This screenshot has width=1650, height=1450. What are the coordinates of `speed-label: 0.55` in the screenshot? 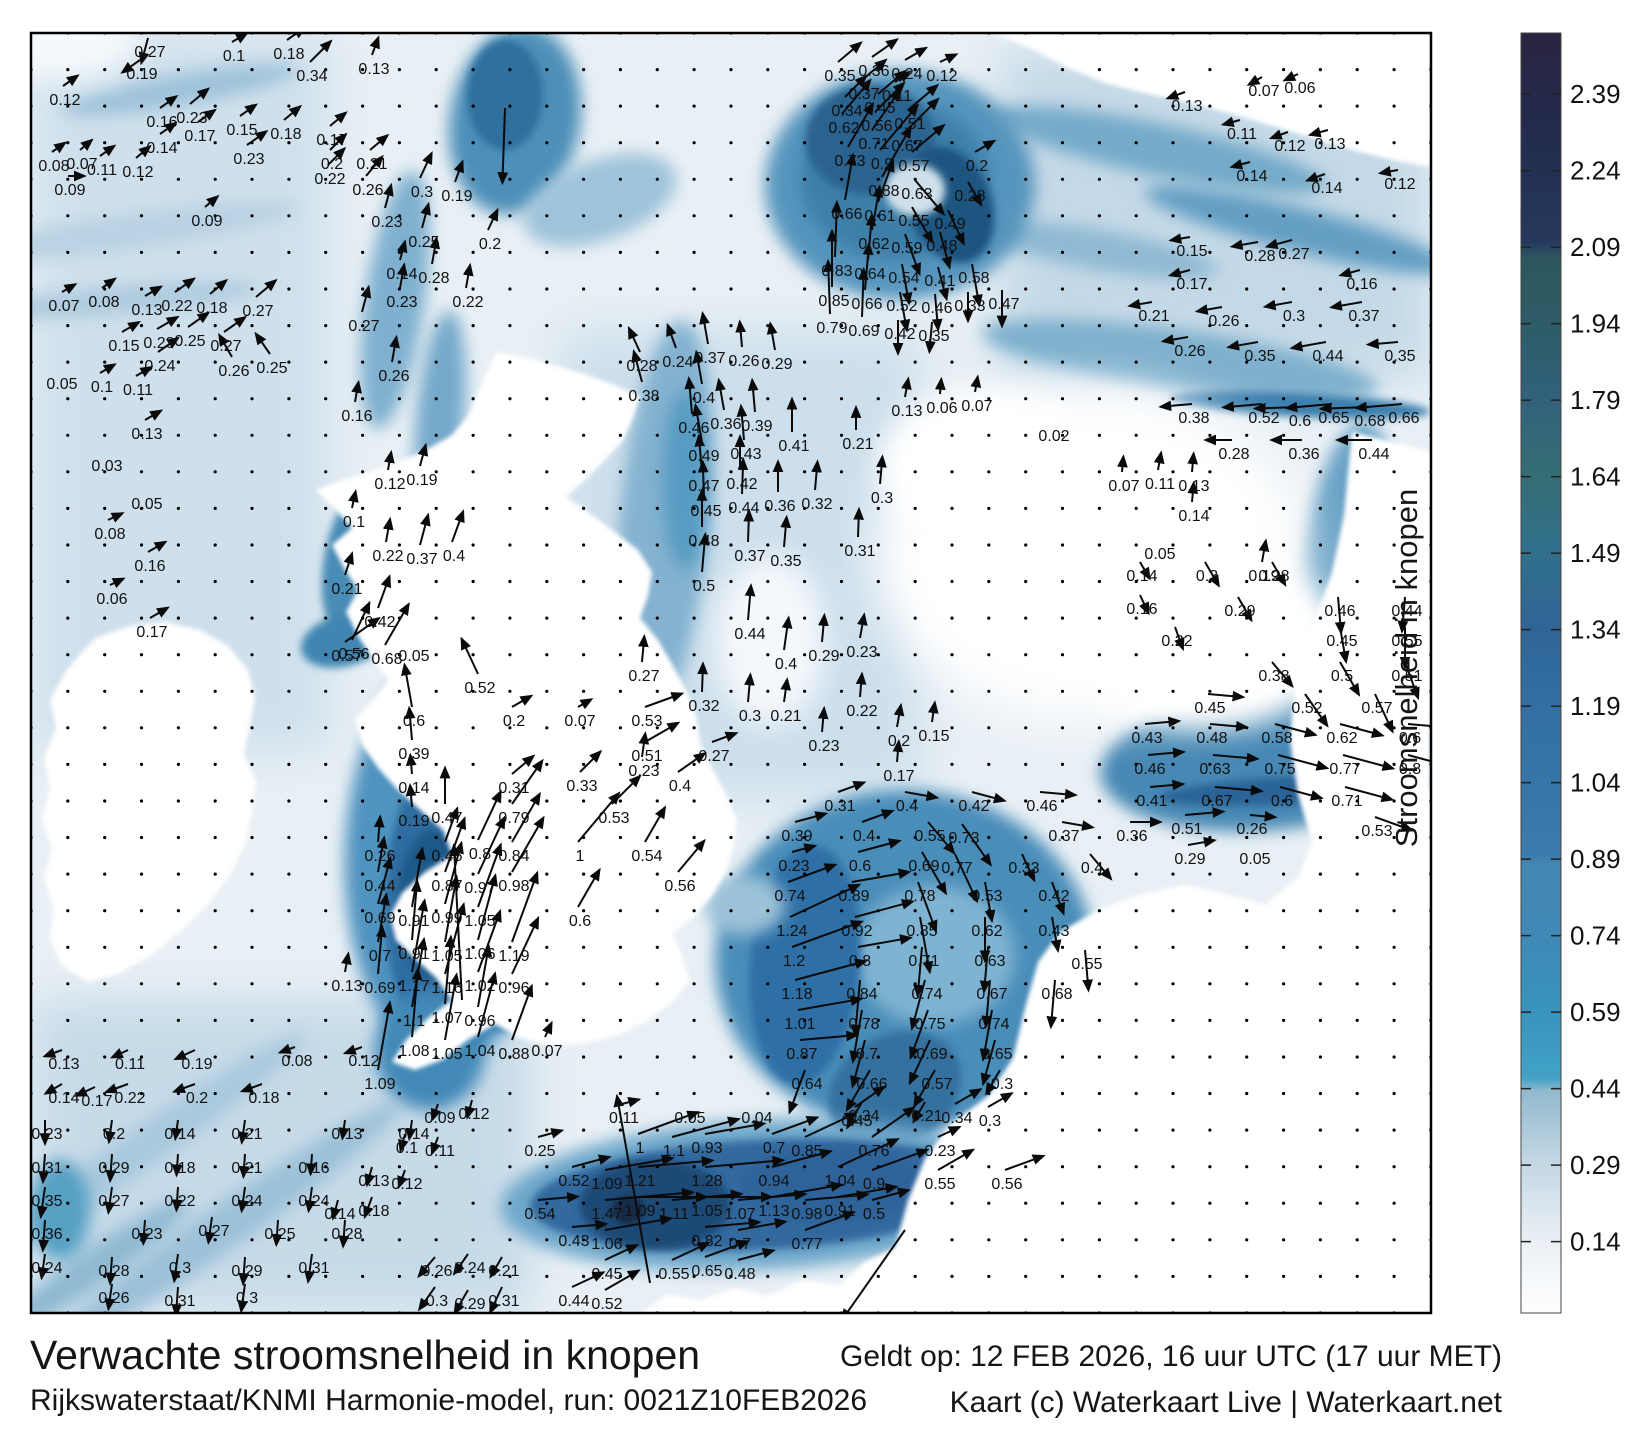 It's located at (929, 836).